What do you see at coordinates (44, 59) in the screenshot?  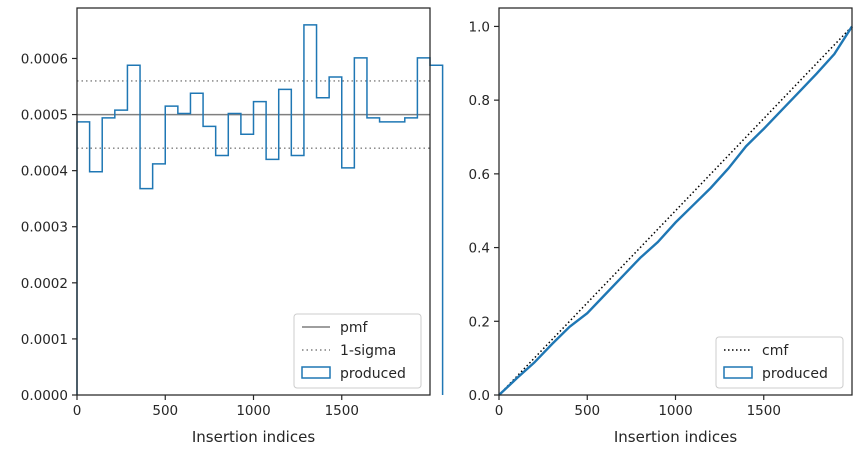 I see `y-tick-label: 0.0006` at bounding box center [44, 59].